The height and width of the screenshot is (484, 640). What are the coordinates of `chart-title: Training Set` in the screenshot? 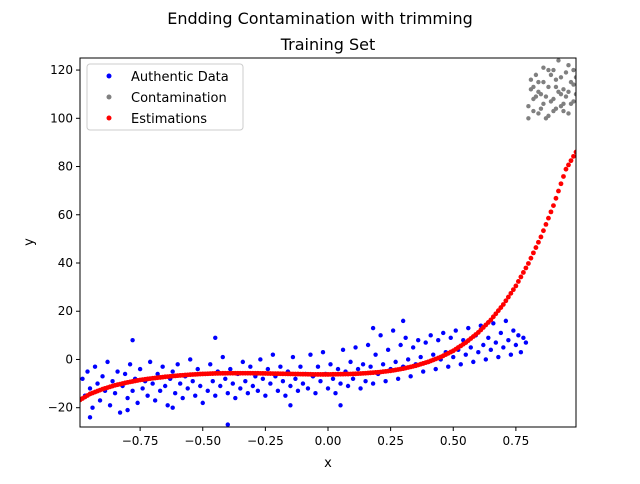 It's located at (328, 44).